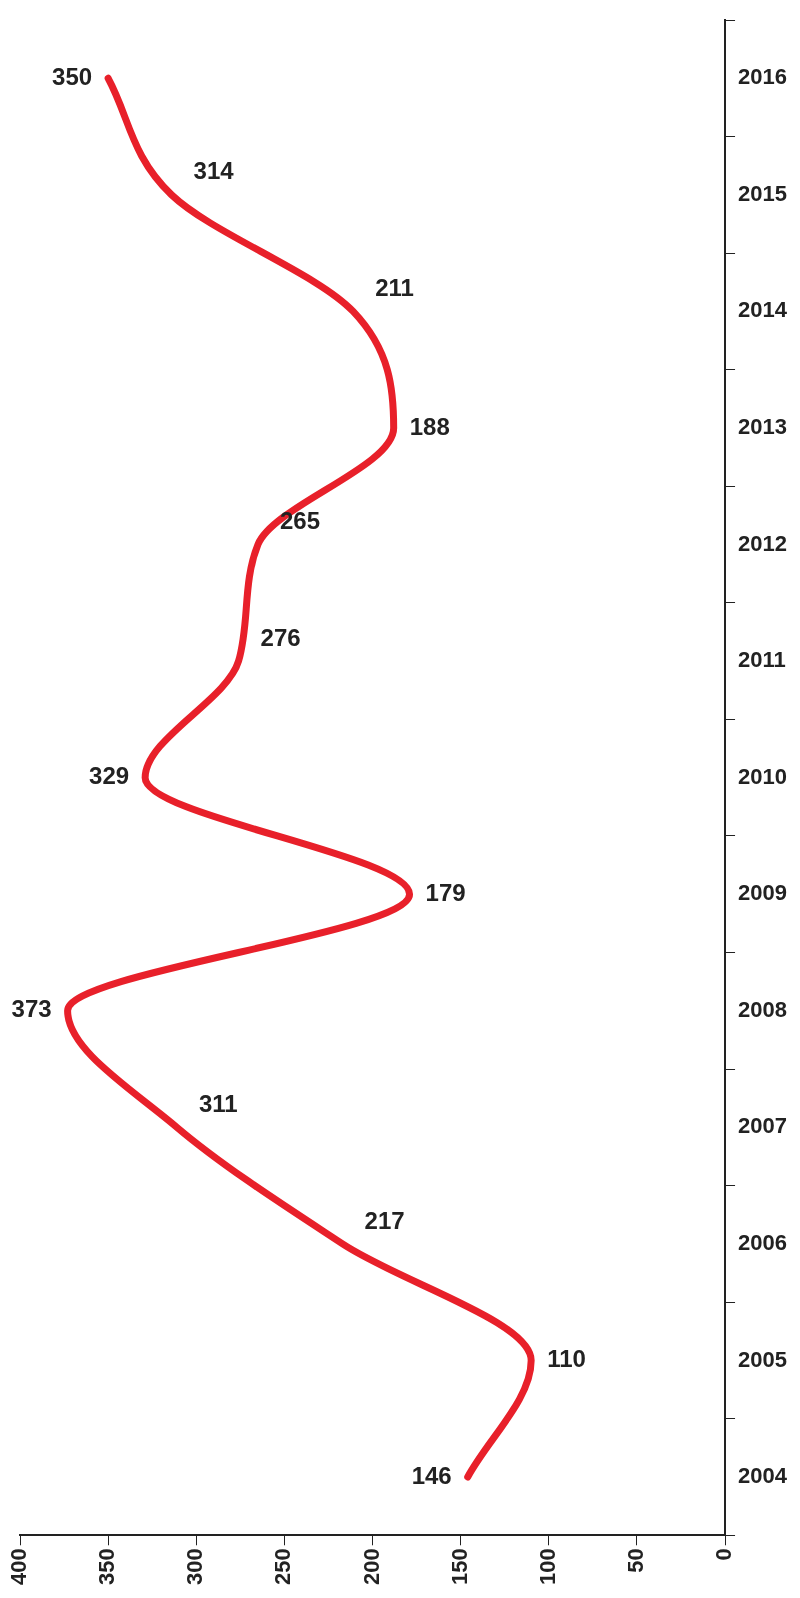 This screenshot has height=1598, width=800. I want to click on data-label: 329, so click(109, 776).